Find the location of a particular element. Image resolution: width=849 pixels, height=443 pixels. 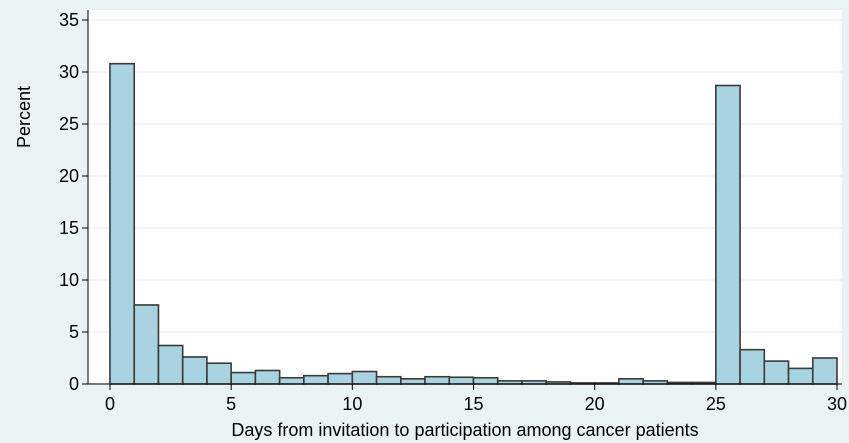

y-tick-label: 5 is located at coordinates (74, 332).